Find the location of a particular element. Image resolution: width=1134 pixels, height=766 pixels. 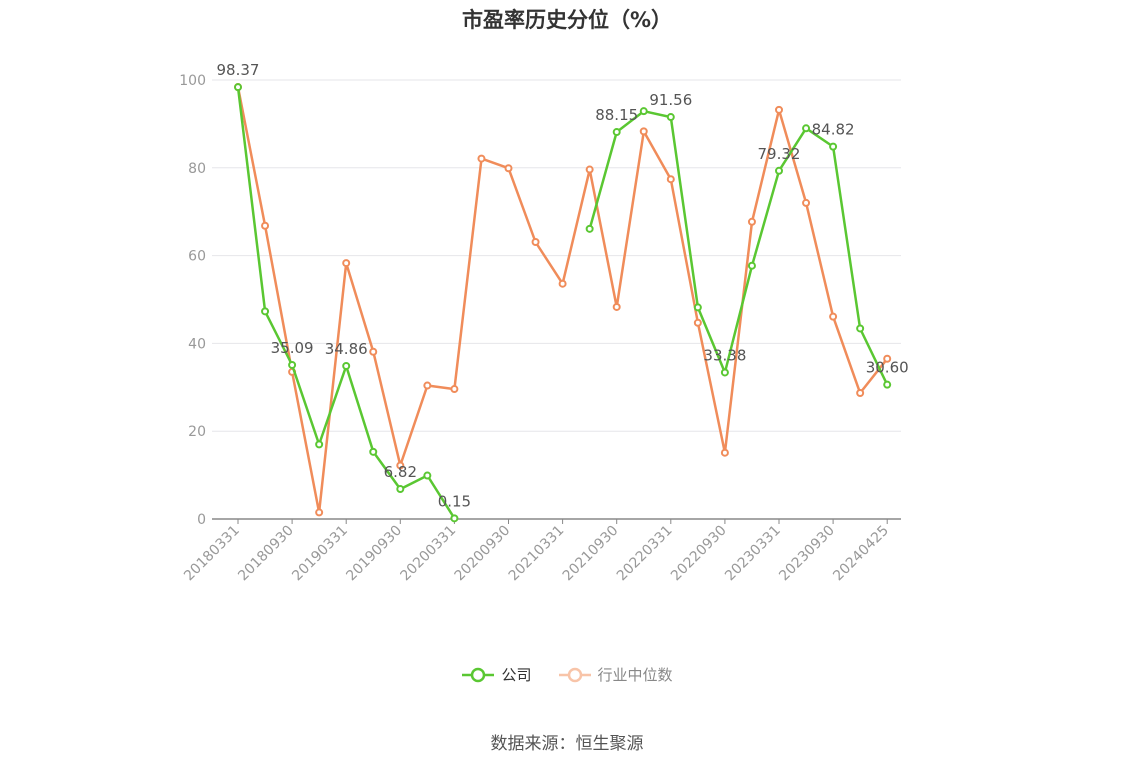

data-label: 34.86 is located at coordinates (346, 349).